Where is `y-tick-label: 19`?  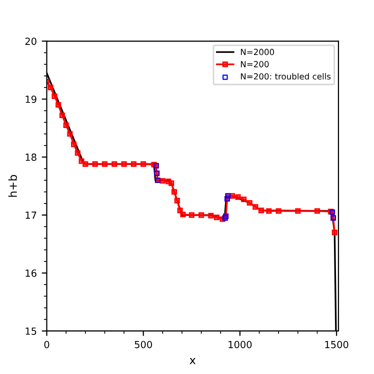
y-tick-label: 19 is located at coordinates (31, 99).